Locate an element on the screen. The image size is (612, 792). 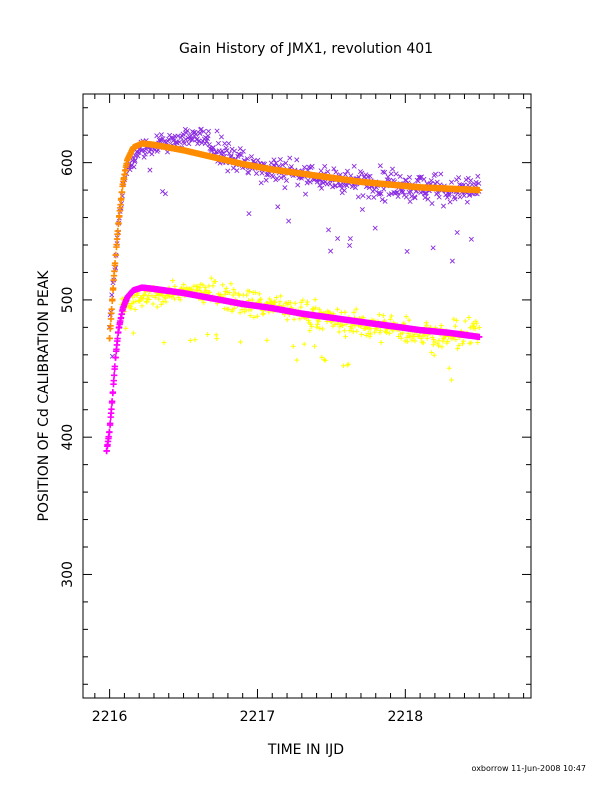
x-tick-label: 2216 is located at coordinates (110, 717).